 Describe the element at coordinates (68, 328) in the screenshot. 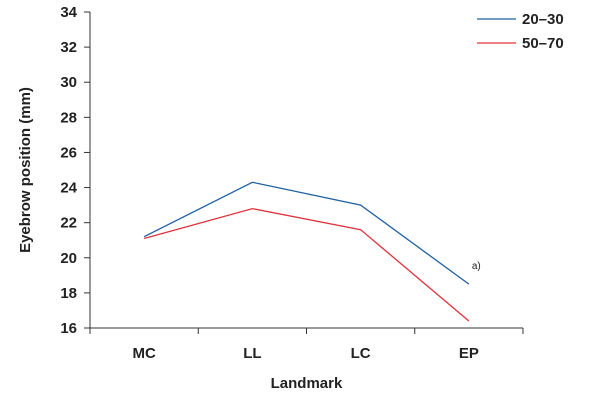

I see `y-tick-label: 16` at that location.